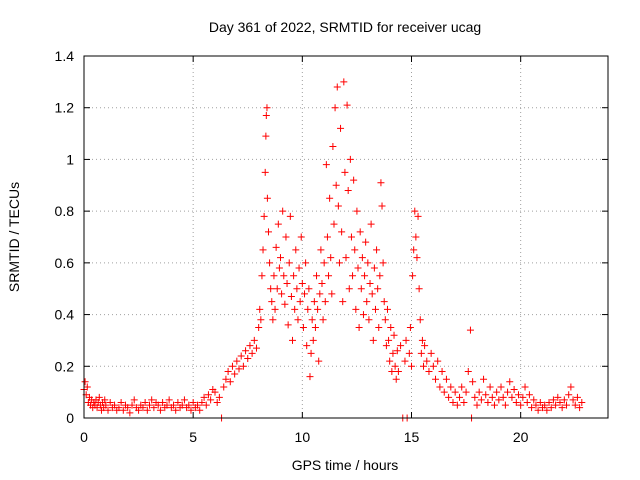 Image resolution: width=640 pixels, height=480 pixels. Describe the element at coordinates (193, 437) in the screenshot. I see `x-tick-label: 5` at that location.